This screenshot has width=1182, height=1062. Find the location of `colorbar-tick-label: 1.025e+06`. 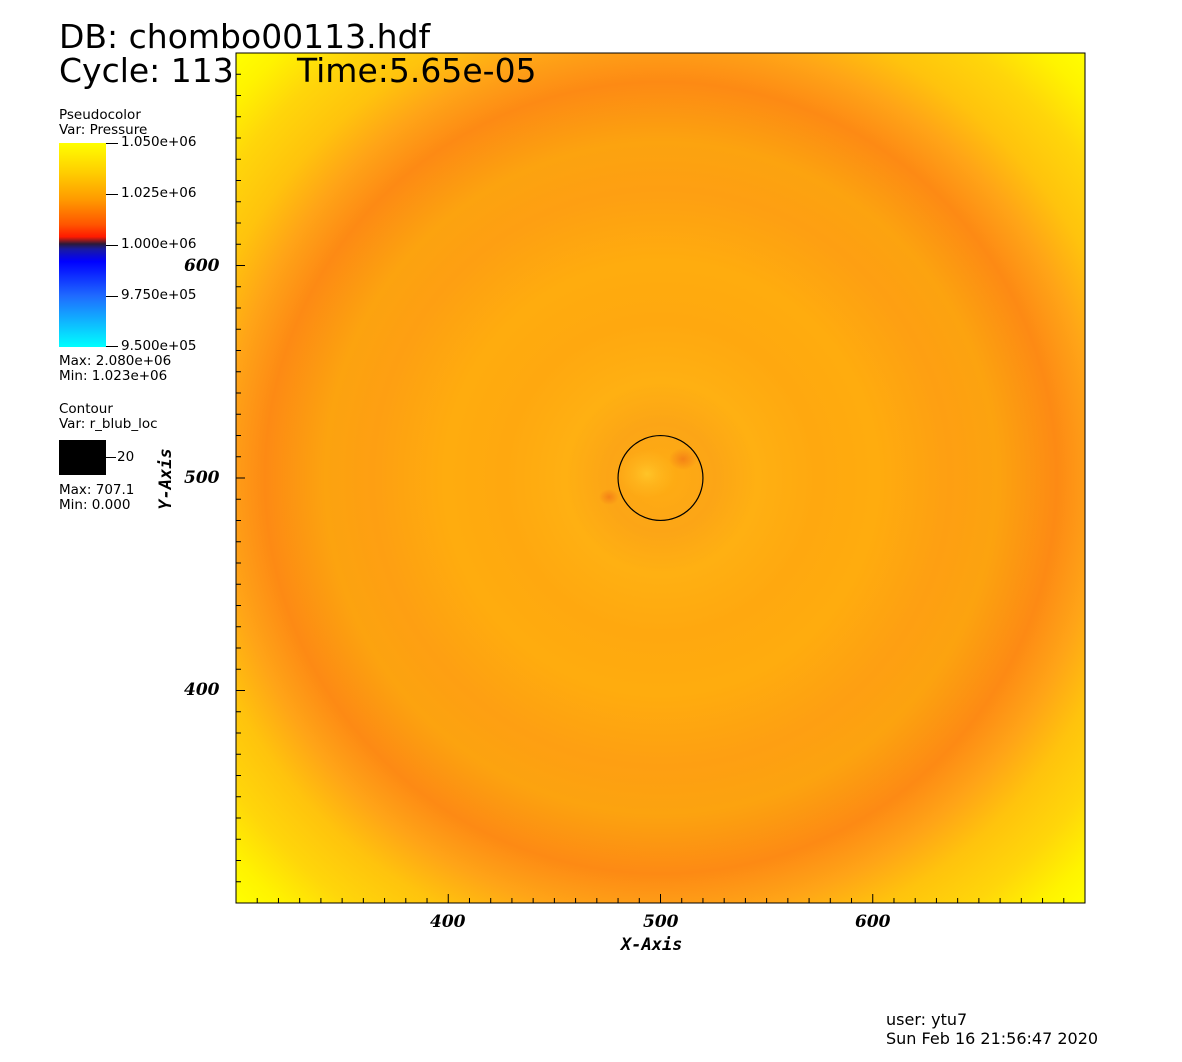

colorbar-tick-label: 1.025e+06 is located at coordinates (159, 193).